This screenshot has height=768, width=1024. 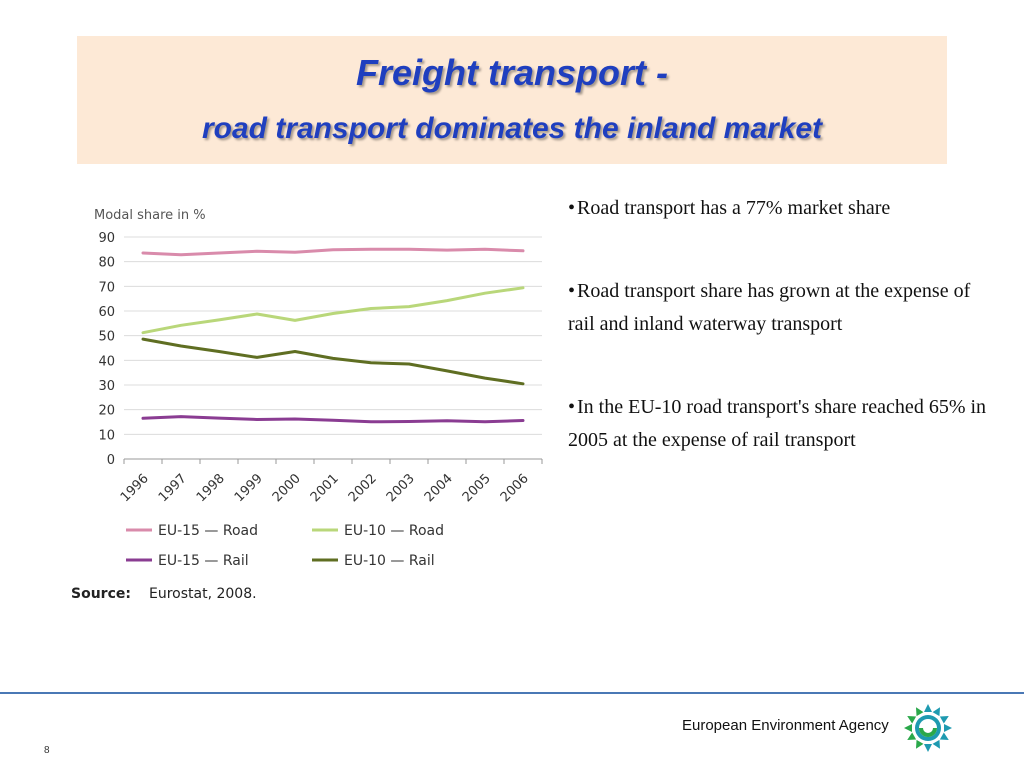 I want to click on eea-logo-icon, so click(x=928, y=728).